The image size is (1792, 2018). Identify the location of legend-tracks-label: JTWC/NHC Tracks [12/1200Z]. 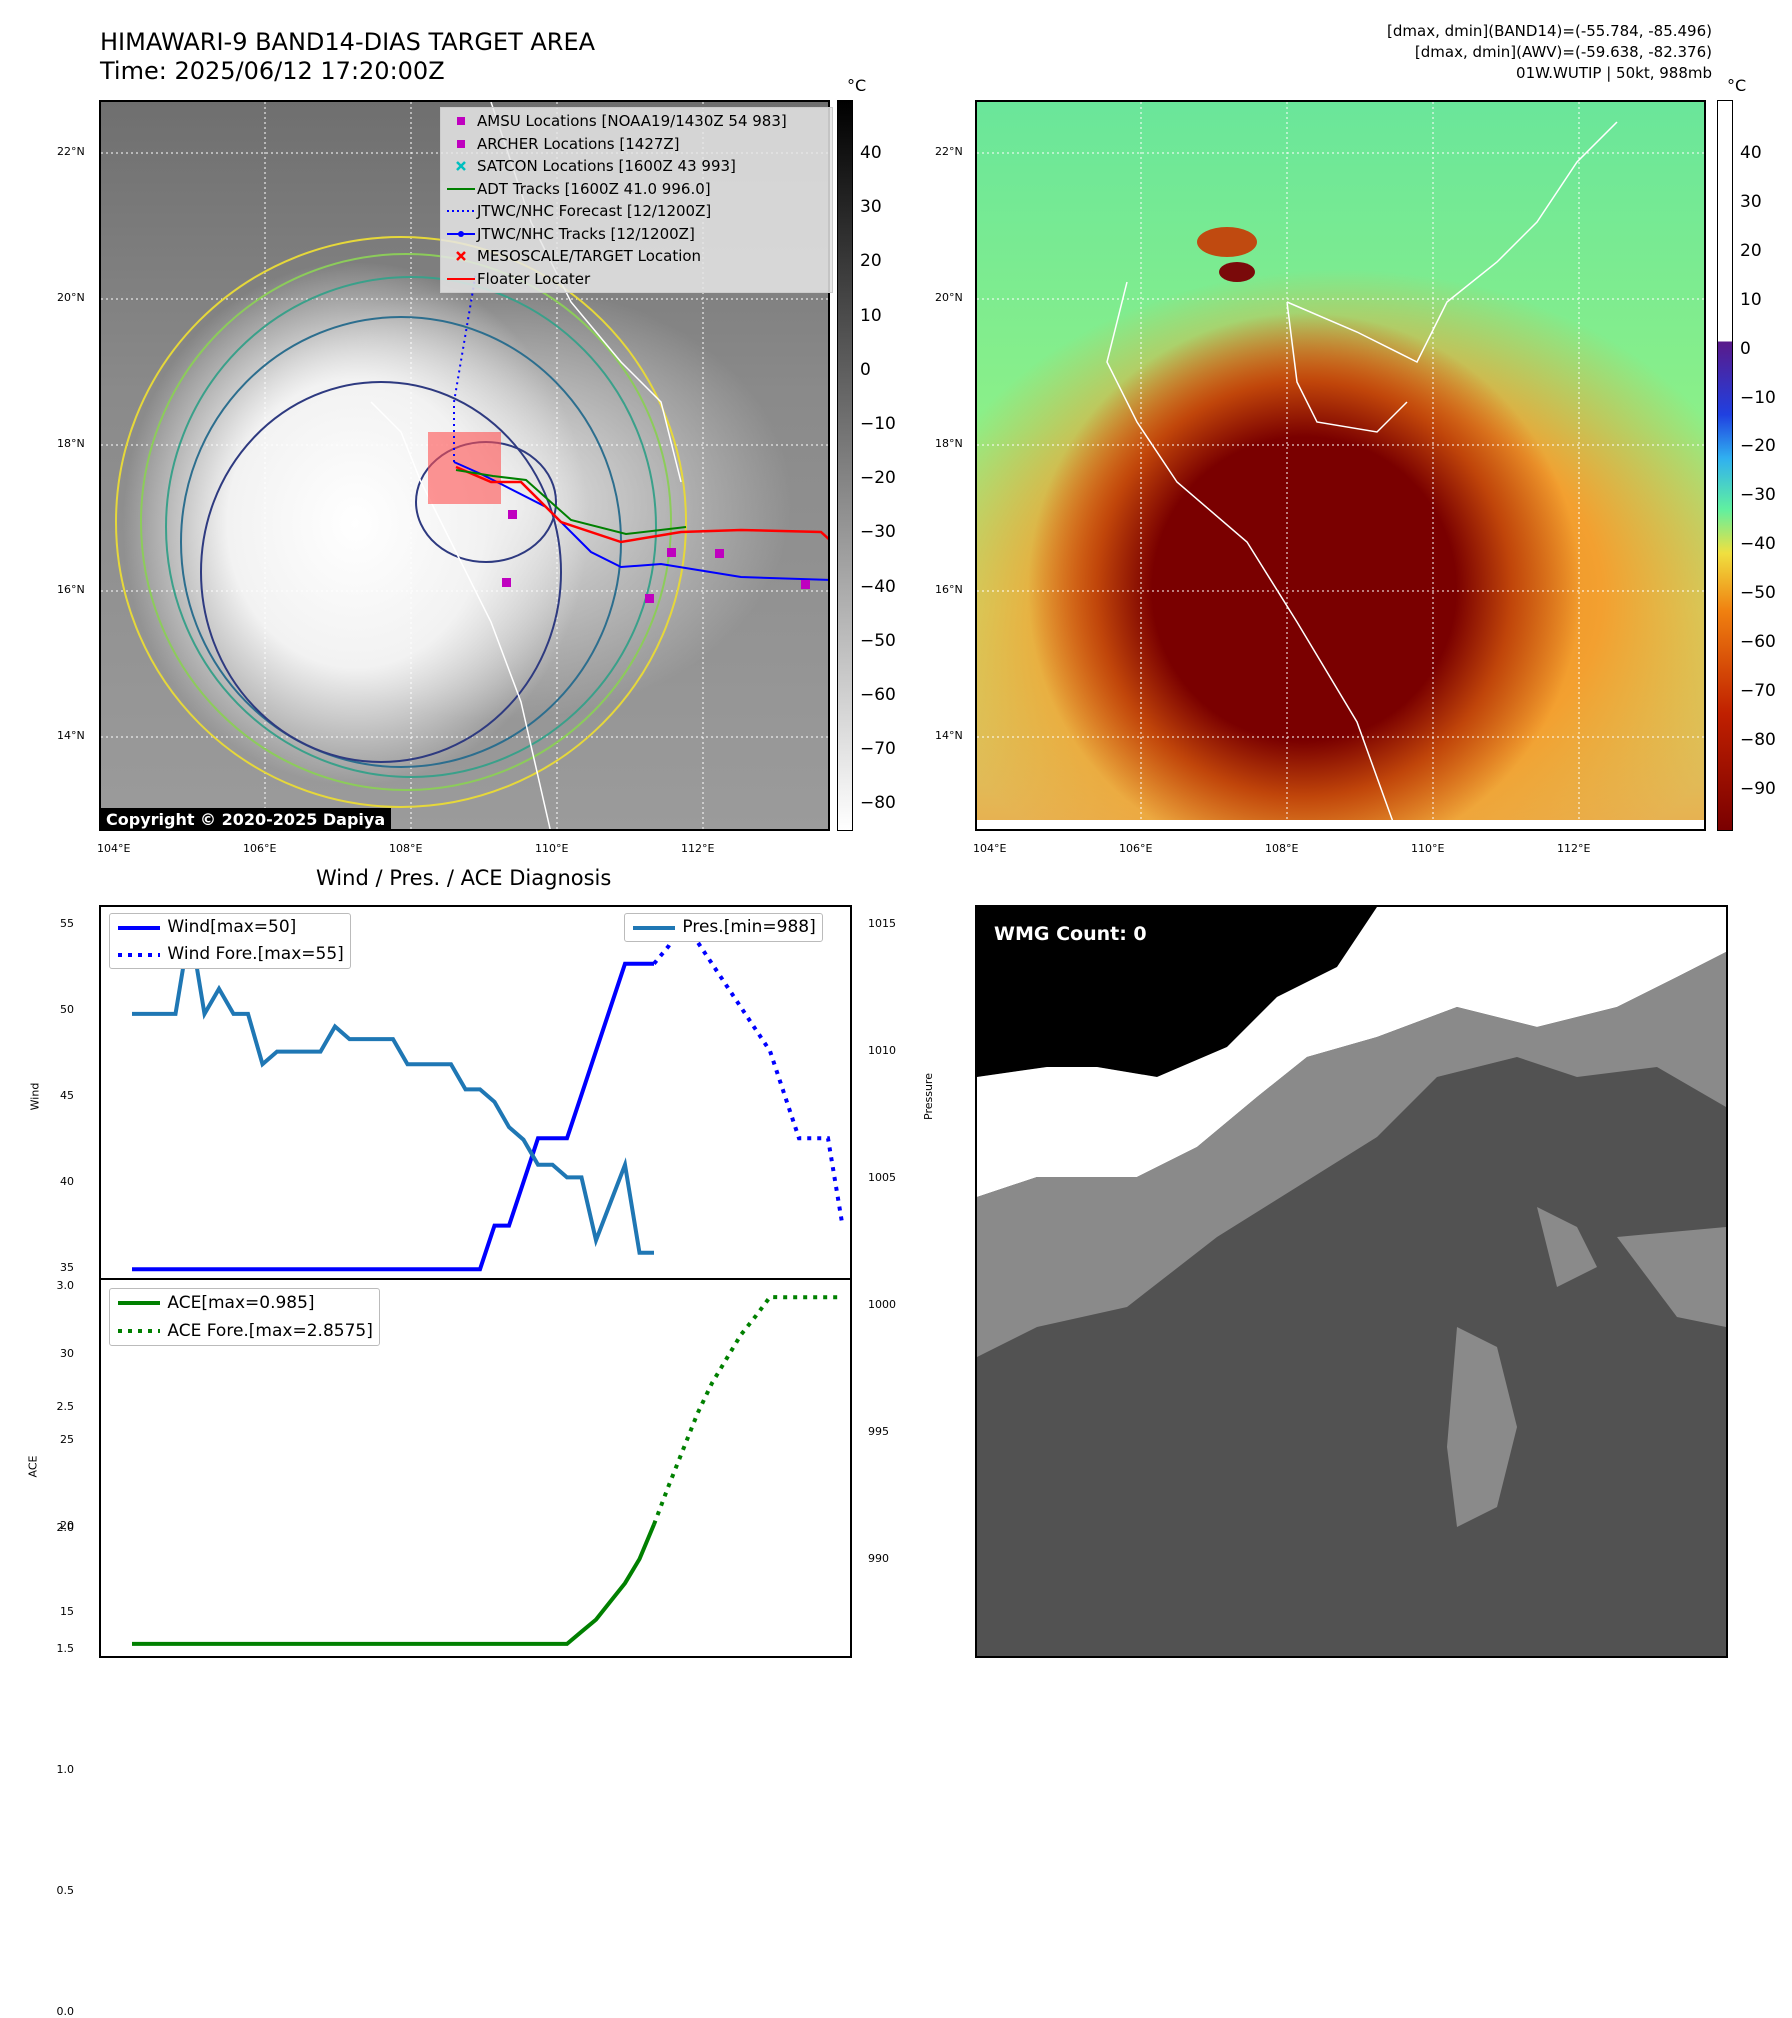
(586, 233).